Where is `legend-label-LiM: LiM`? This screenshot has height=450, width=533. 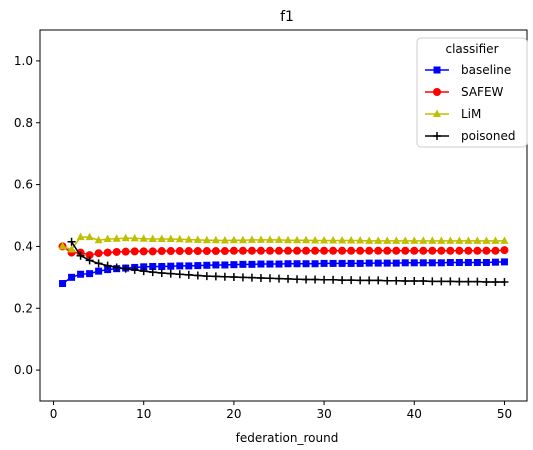 legend-label-LiM: LiM is located at coordinates (471, 114).